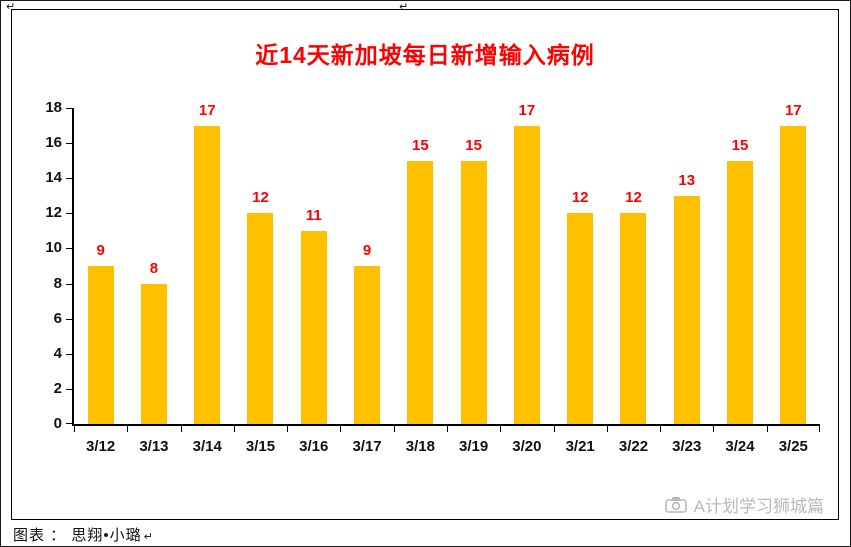 The width and height of the screenshot is (851, 547). I want to click on y-axis: 0 2 4 6 8 10 12 14 16 18, so click(49, 265).